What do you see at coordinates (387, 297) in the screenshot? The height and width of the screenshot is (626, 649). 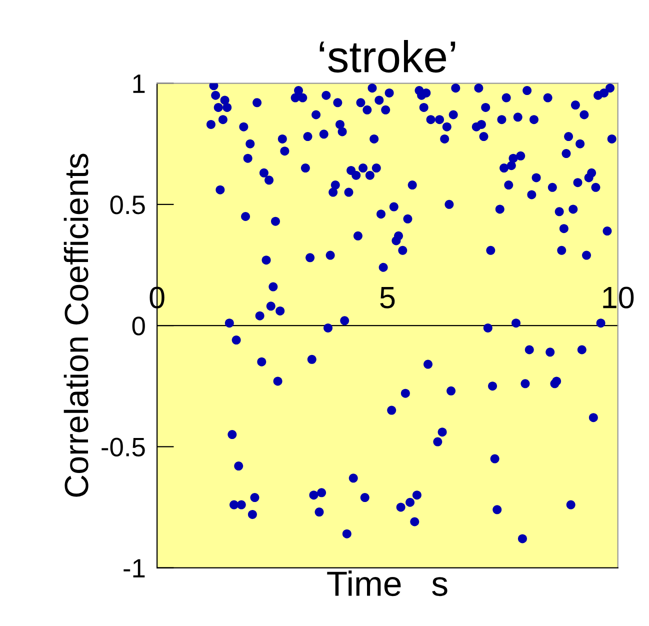 I see `x-tick-label: 5` at bounding box center [387, 297].